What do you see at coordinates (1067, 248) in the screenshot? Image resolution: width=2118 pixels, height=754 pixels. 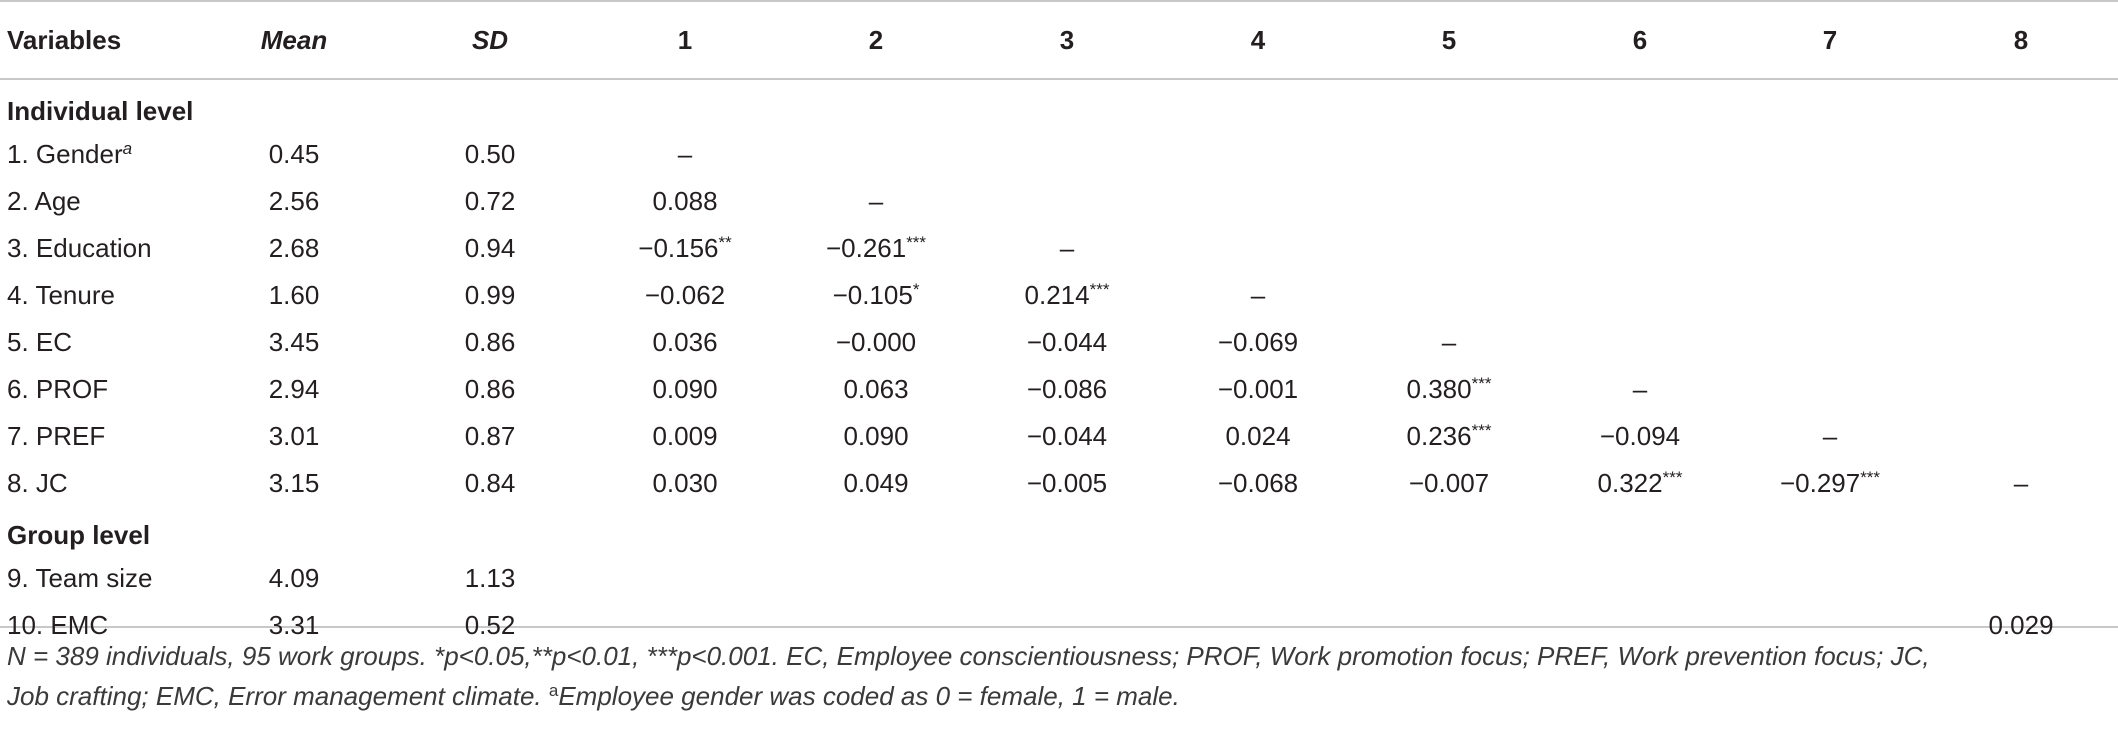 I see `table-cell-c3: –` at bounding box center [1067, 248].